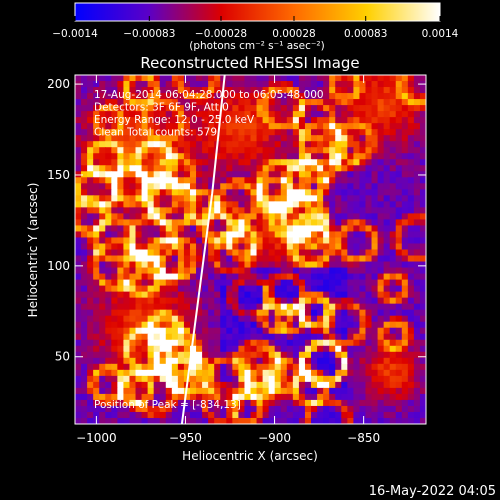  I want to click on x-tick-label: −850, so click(363, 438).